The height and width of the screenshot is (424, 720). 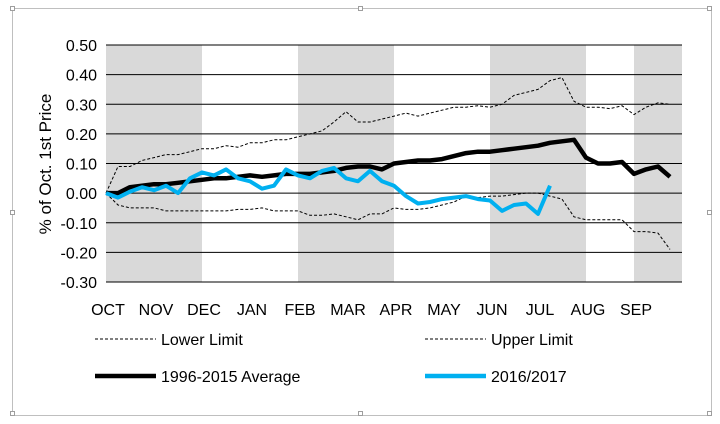 I want to click on series-1996-2015-average, so click(x=389, y=166).